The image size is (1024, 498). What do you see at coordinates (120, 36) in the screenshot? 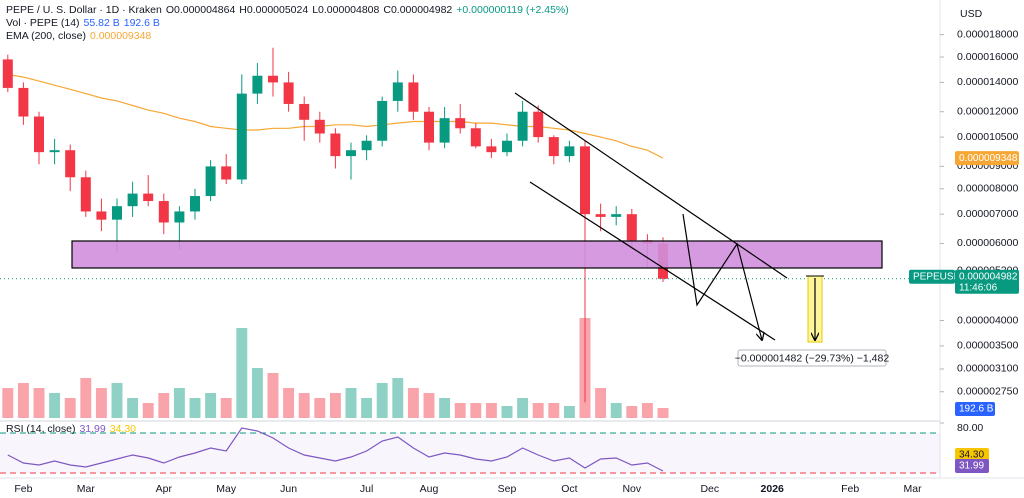
I see `ema-value: 0.000009348` at bounding box center [120, 36].